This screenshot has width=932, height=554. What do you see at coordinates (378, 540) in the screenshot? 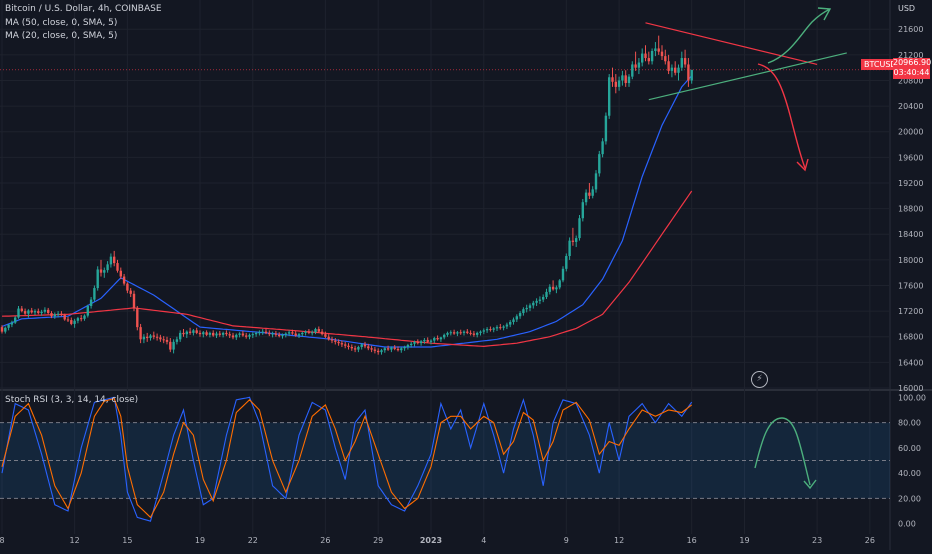
I see `date-tick-label: 29` at bounding box center [378, 540].